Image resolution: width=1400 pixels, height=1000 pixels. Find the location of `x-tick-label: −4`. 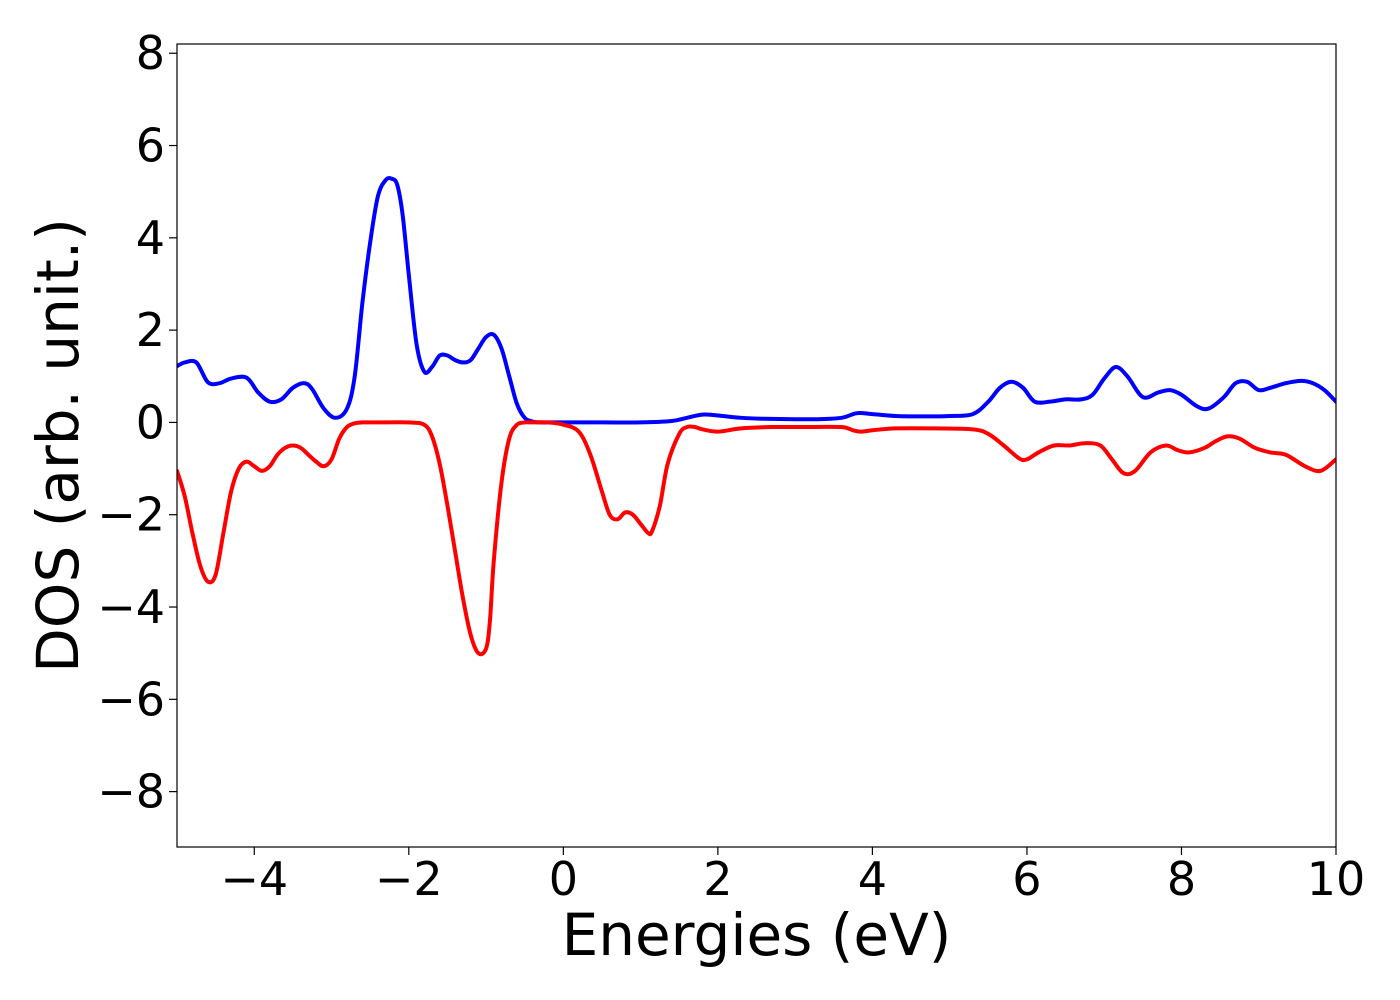

x-tick-label: −4 is located at coordinates (254, 879).